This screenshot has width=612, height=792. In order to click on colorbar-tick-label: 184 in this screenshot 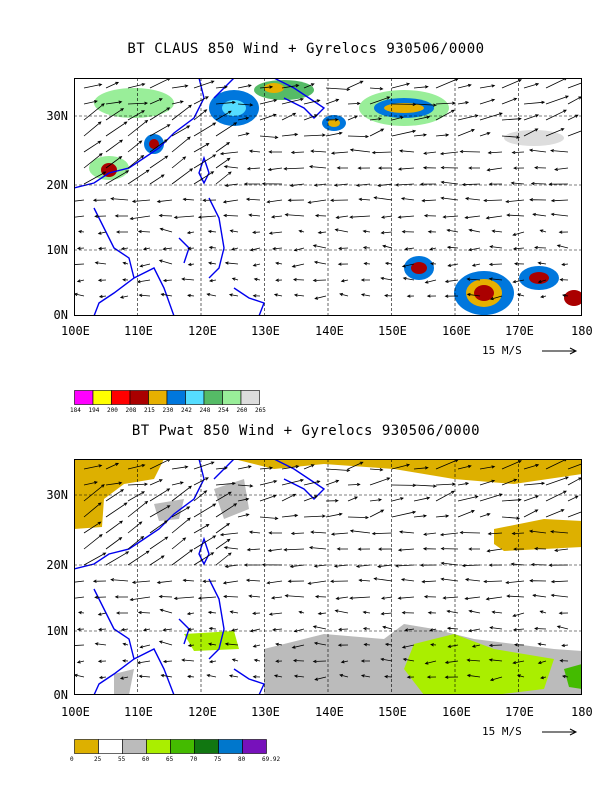, I will do `click(75, 410)`.